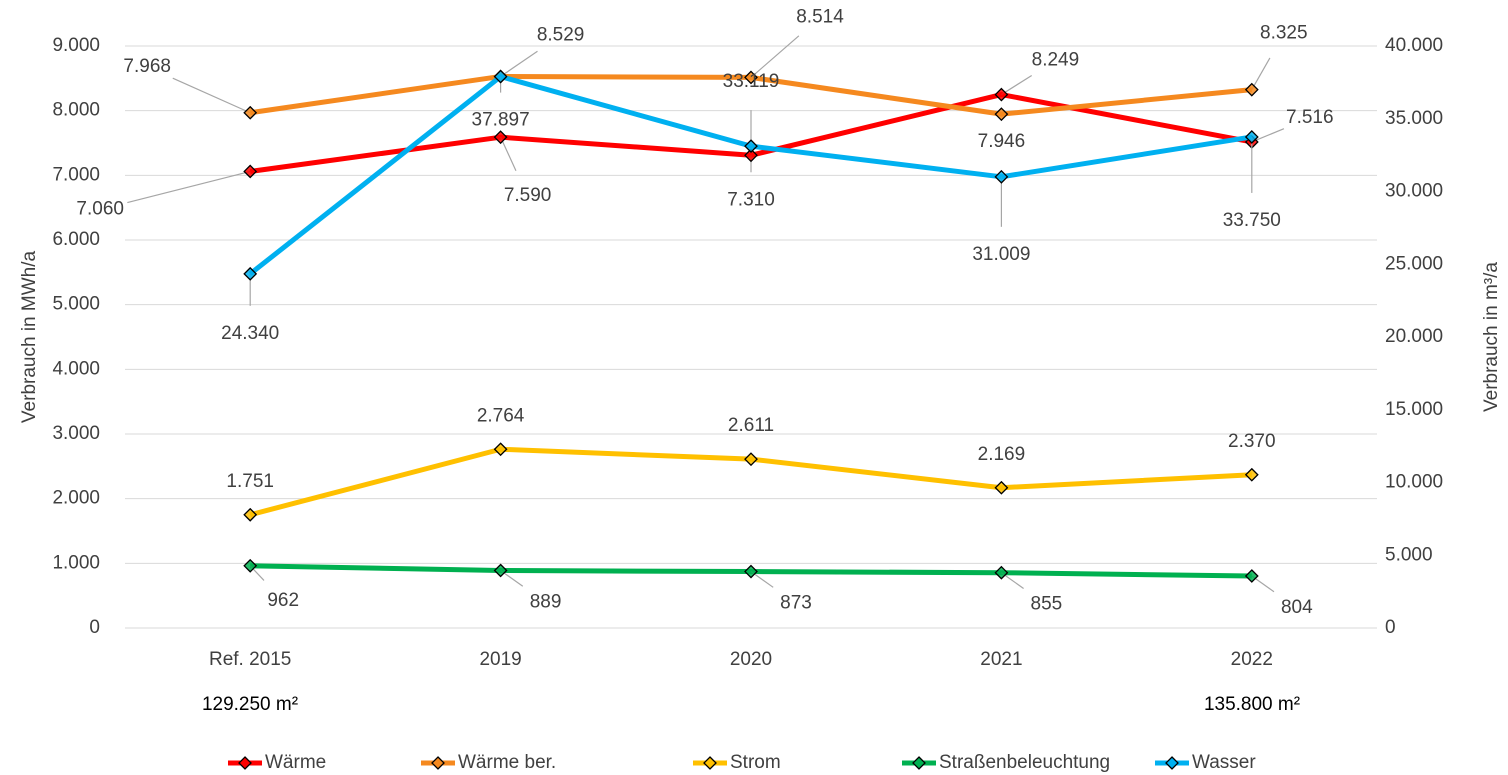 The image size is (1508, 775). Describe the element at coordinates (76, 45) in the screenshot. I see `y-tick-label: 9.000` at that location.